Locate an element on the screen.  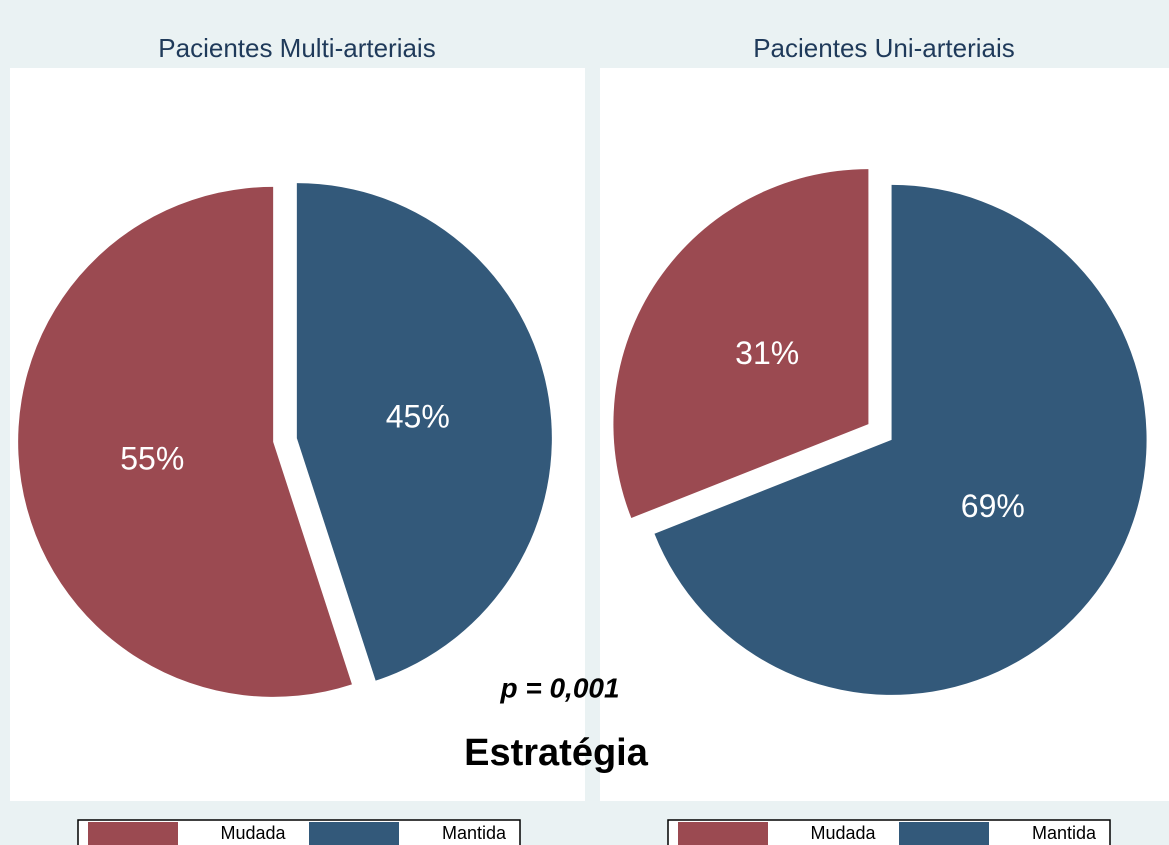
annotation: p = 0,001 is located at coordinates (559, 687).